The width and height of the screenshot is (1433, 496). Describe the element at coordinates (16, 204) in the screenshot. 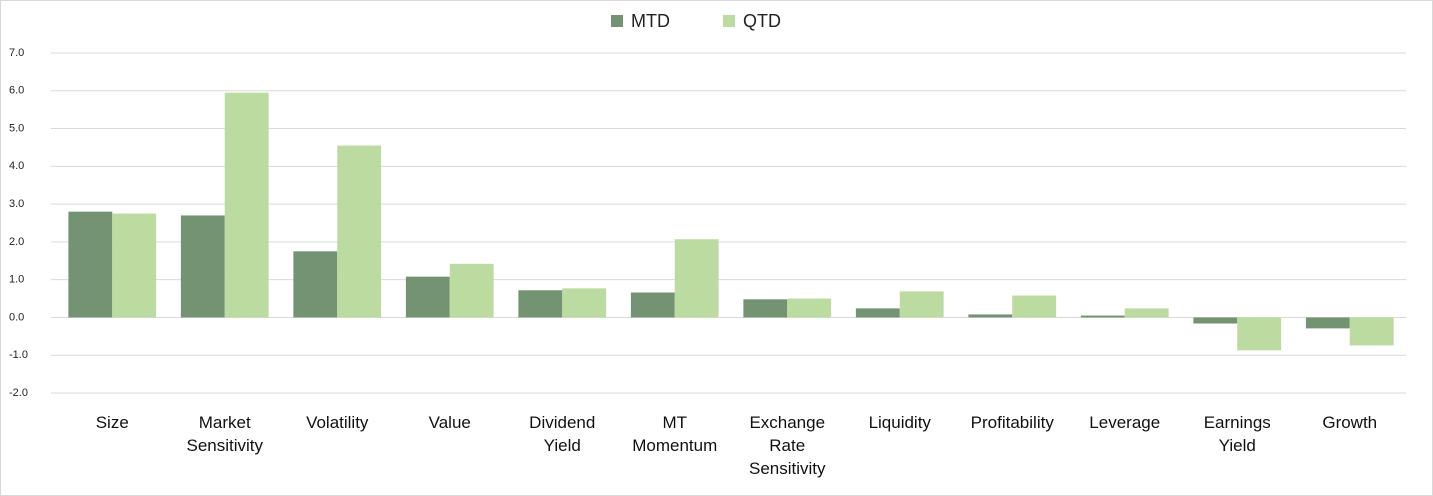

I see `y-tick-label: 3.0` at that location.